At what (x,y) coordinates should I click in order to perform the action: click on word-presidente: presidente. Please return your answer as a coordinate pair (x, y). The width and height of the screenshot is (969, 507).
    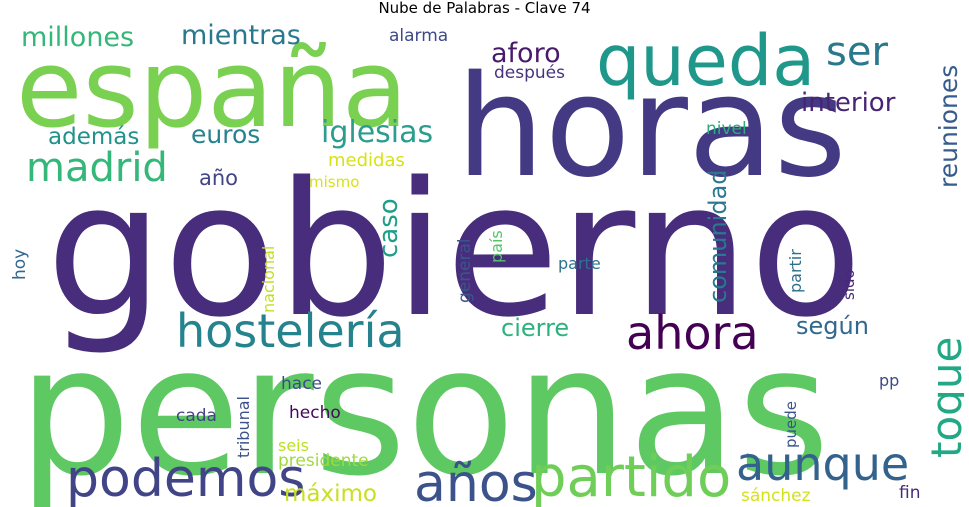
    Looking at the image, I should click on (323, 461).